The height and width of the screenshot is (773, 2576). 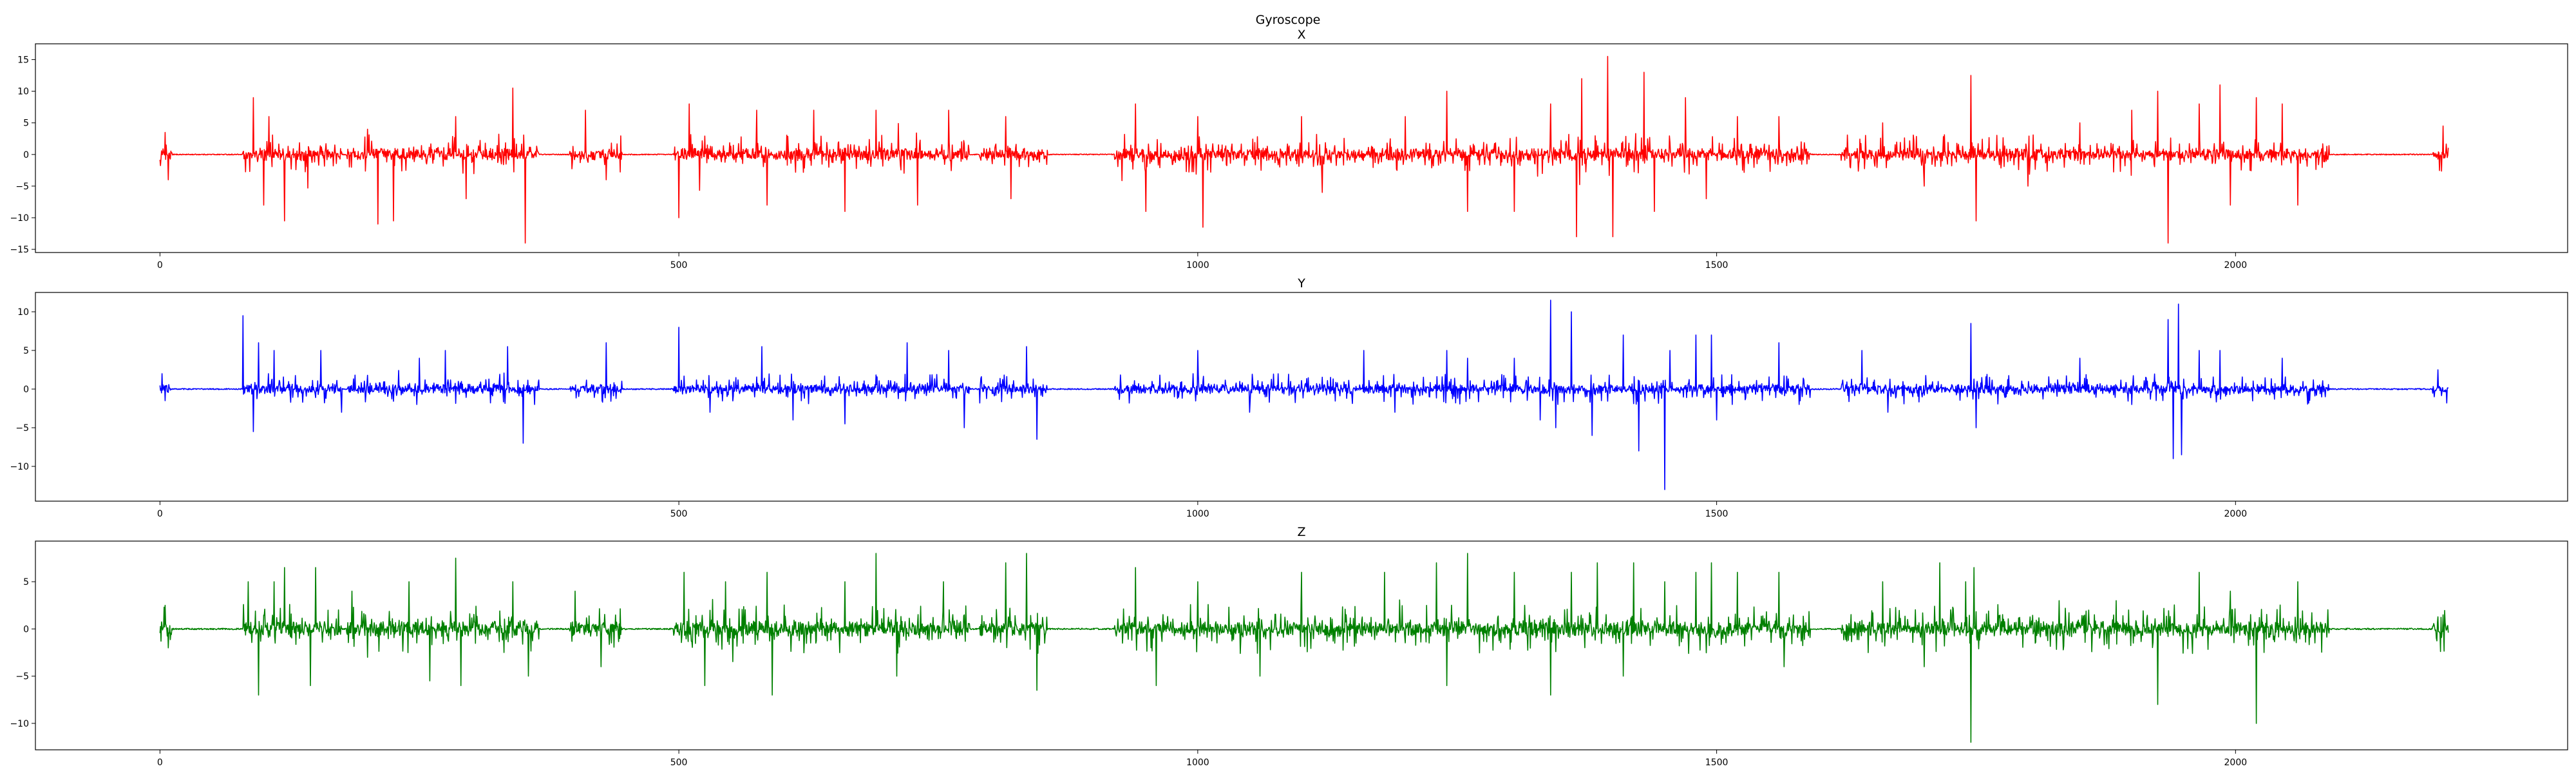 I want to click on subplot-title: X, so click(x=1301, y=35).